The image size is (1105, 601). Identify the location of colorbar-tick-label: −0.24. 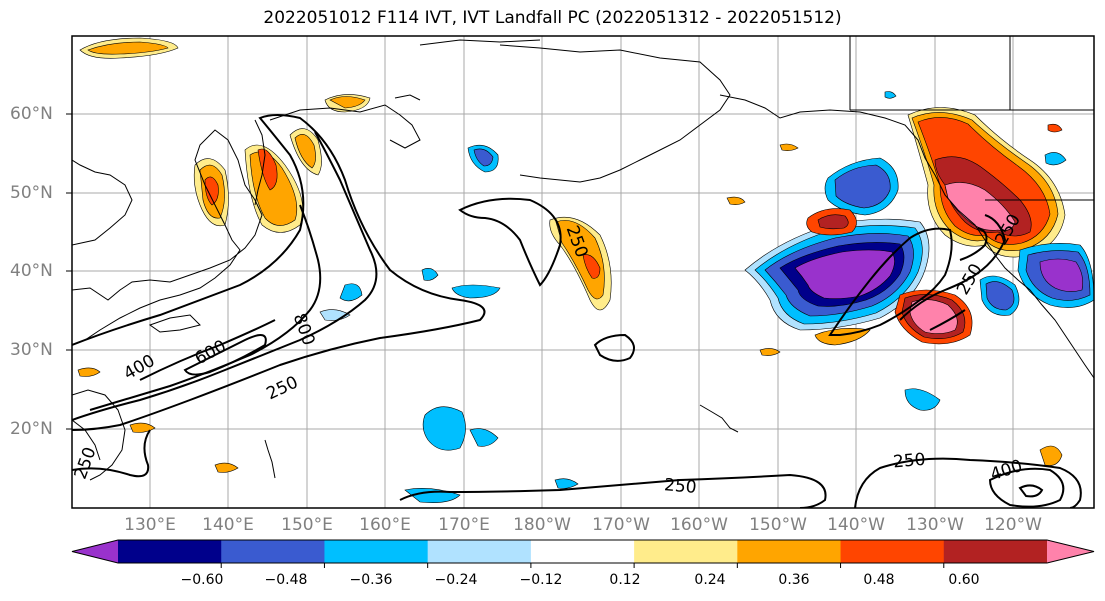
(456, 580).